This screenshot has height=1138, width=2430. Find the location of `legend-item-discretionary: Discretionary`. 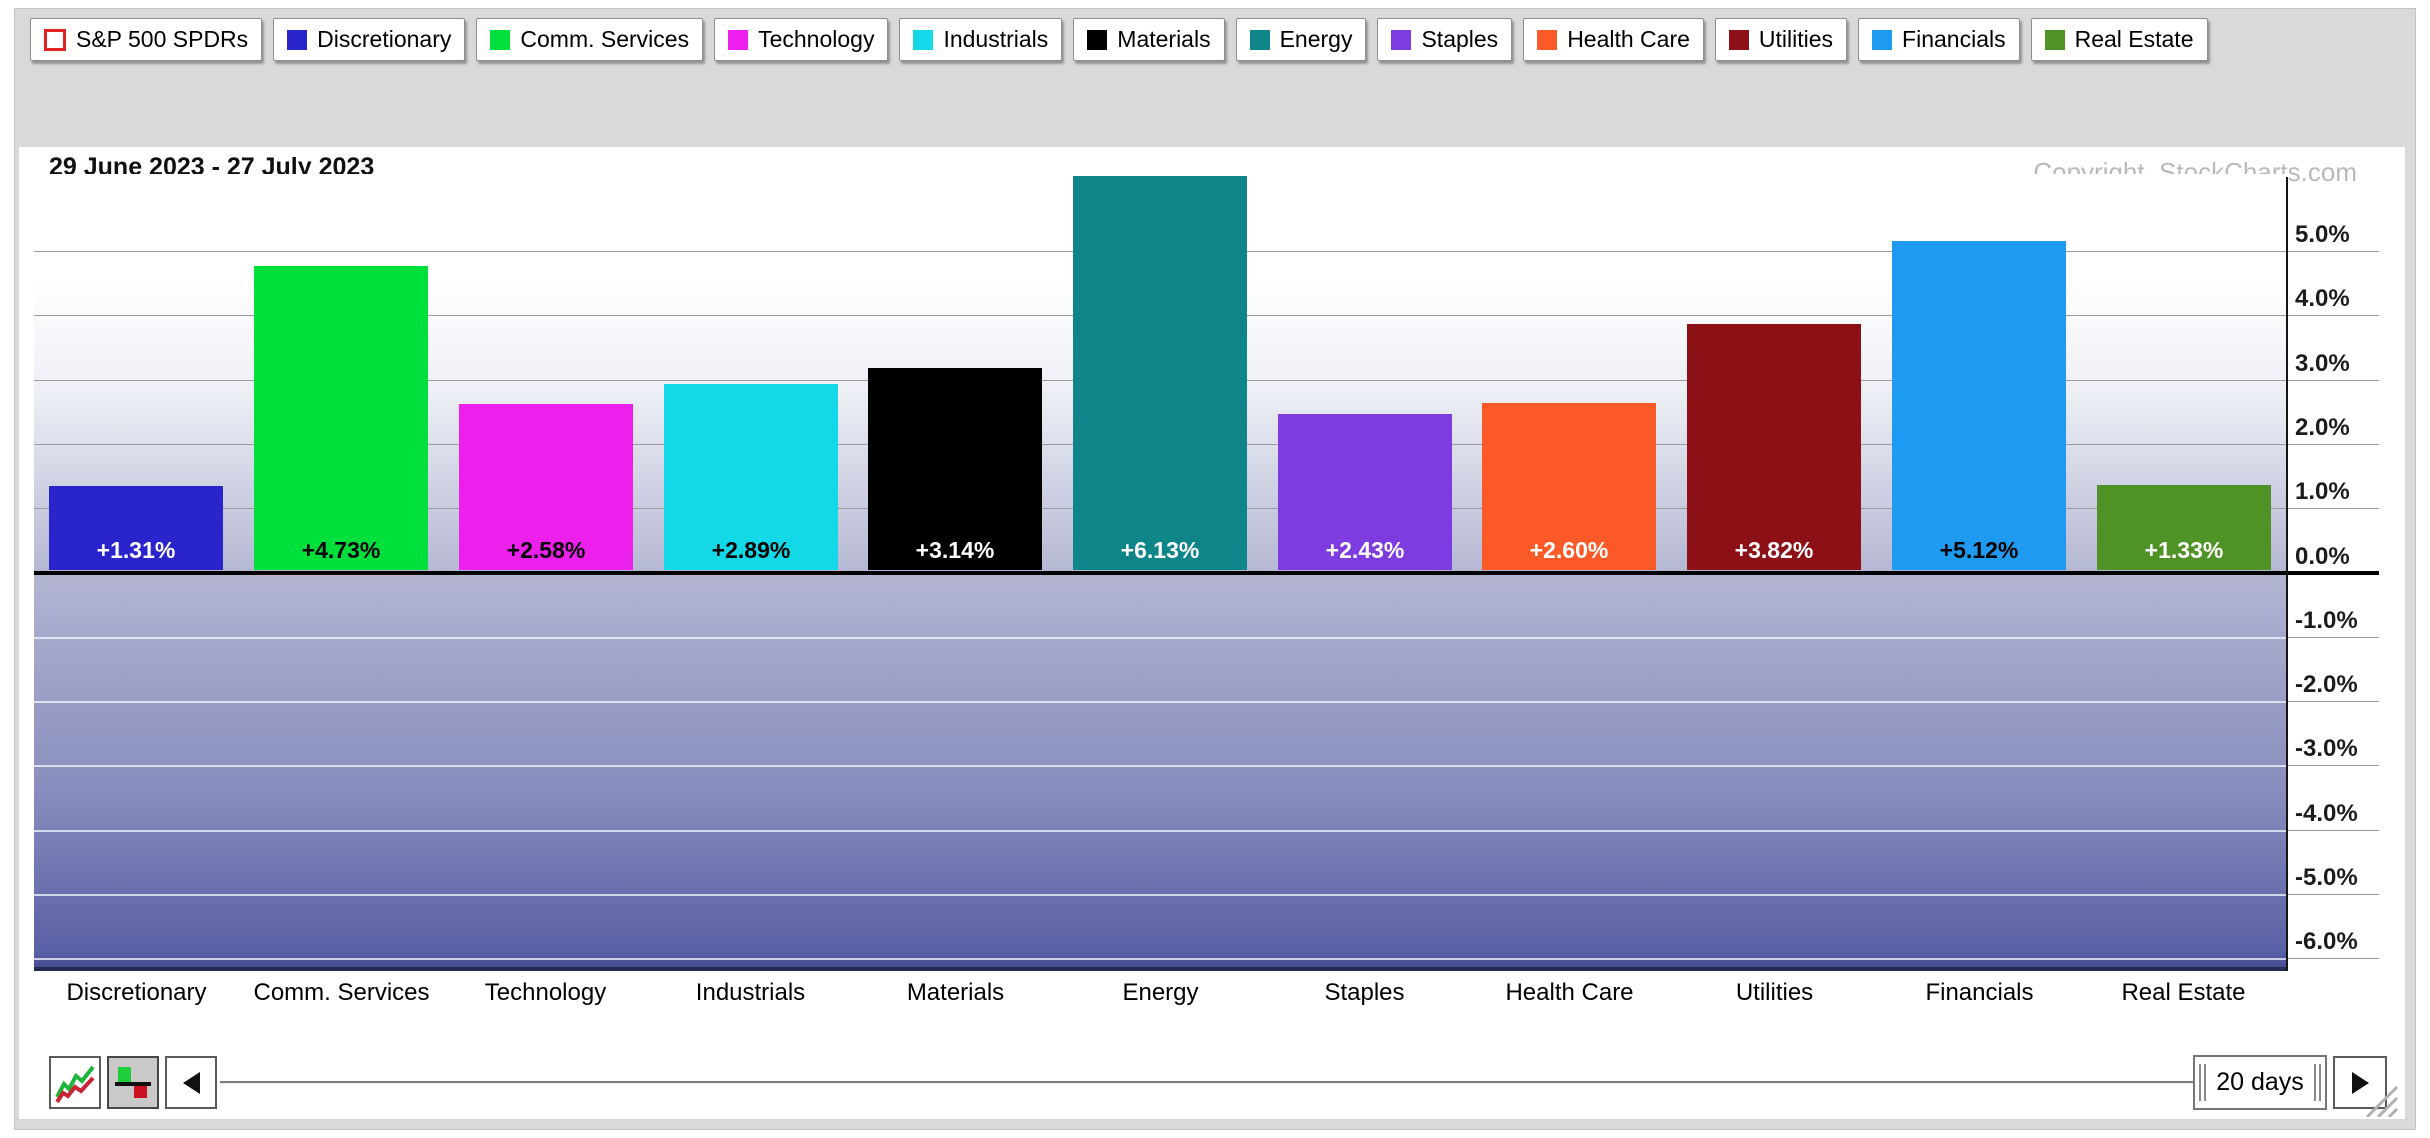

legend-item-discretionary: Discretionary is located at coordinates (369, 39).